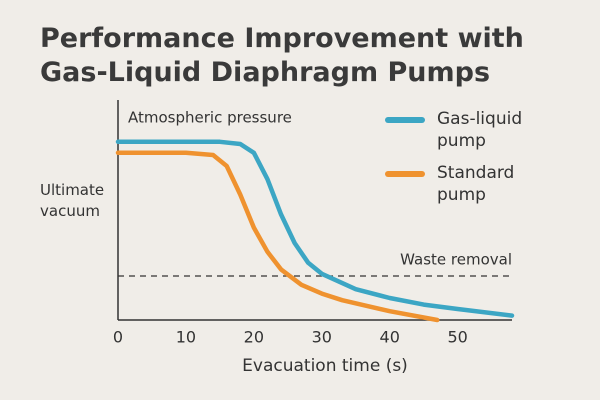 This screenshot has width=600, height=400. I want to click on x-tick-label: 40, so click(390, 337).